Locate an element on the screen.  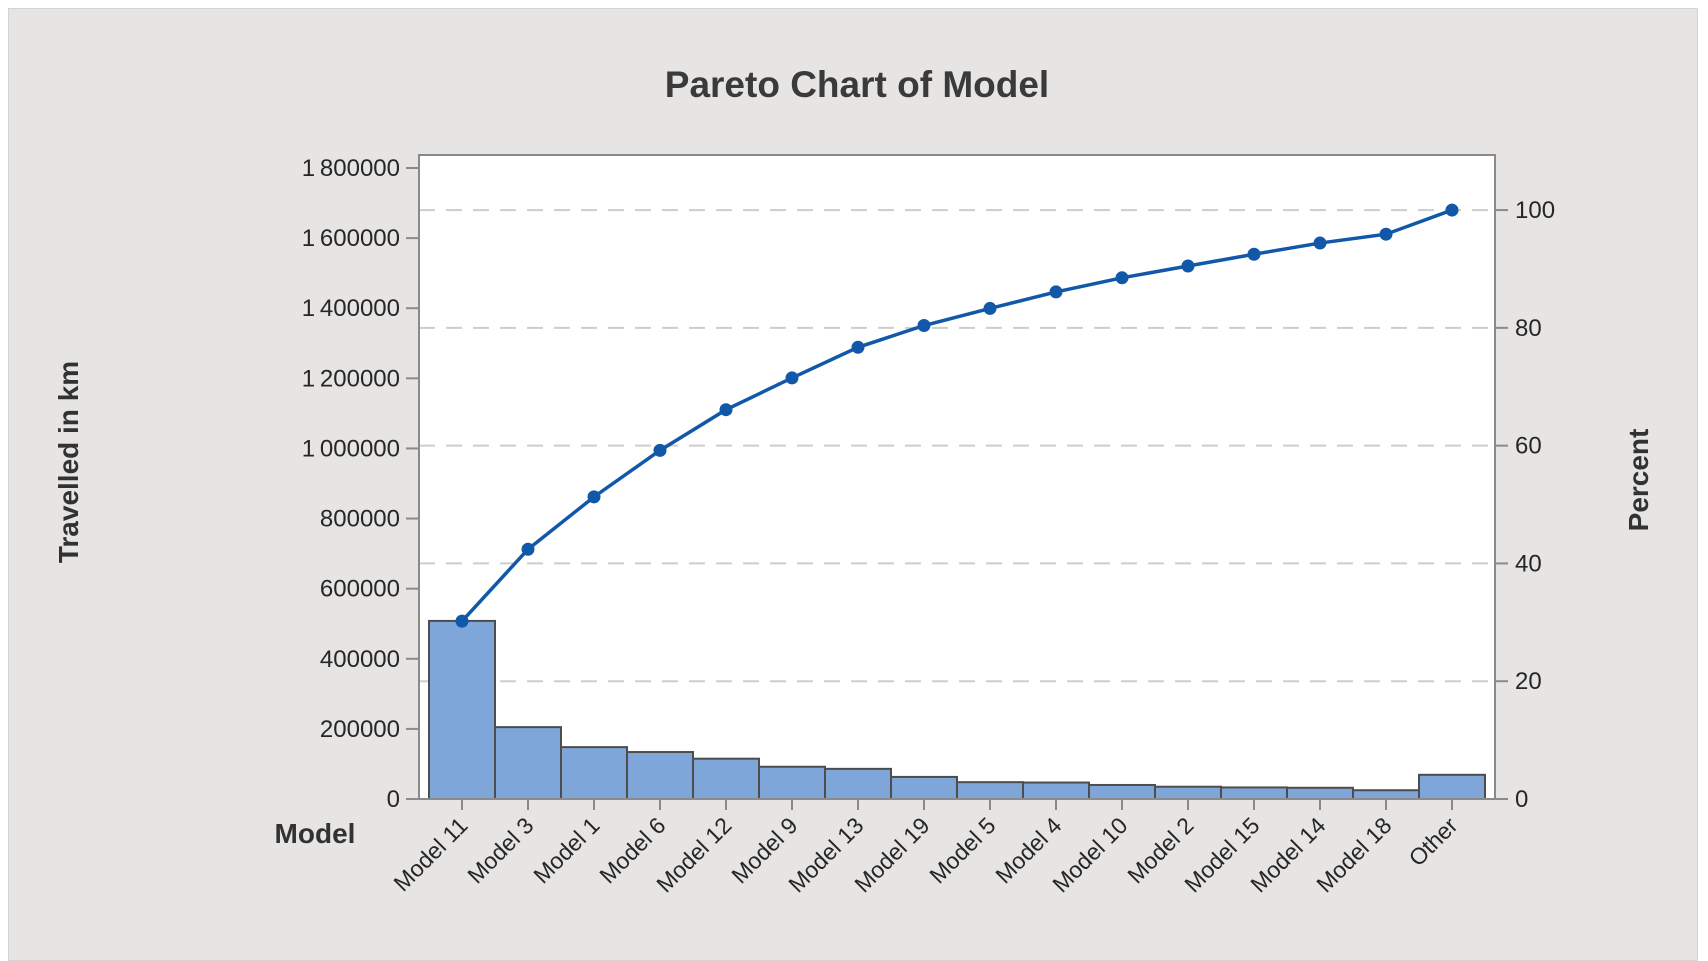
right-tick-label-80: 80 is located at coordinates (1528, 328).